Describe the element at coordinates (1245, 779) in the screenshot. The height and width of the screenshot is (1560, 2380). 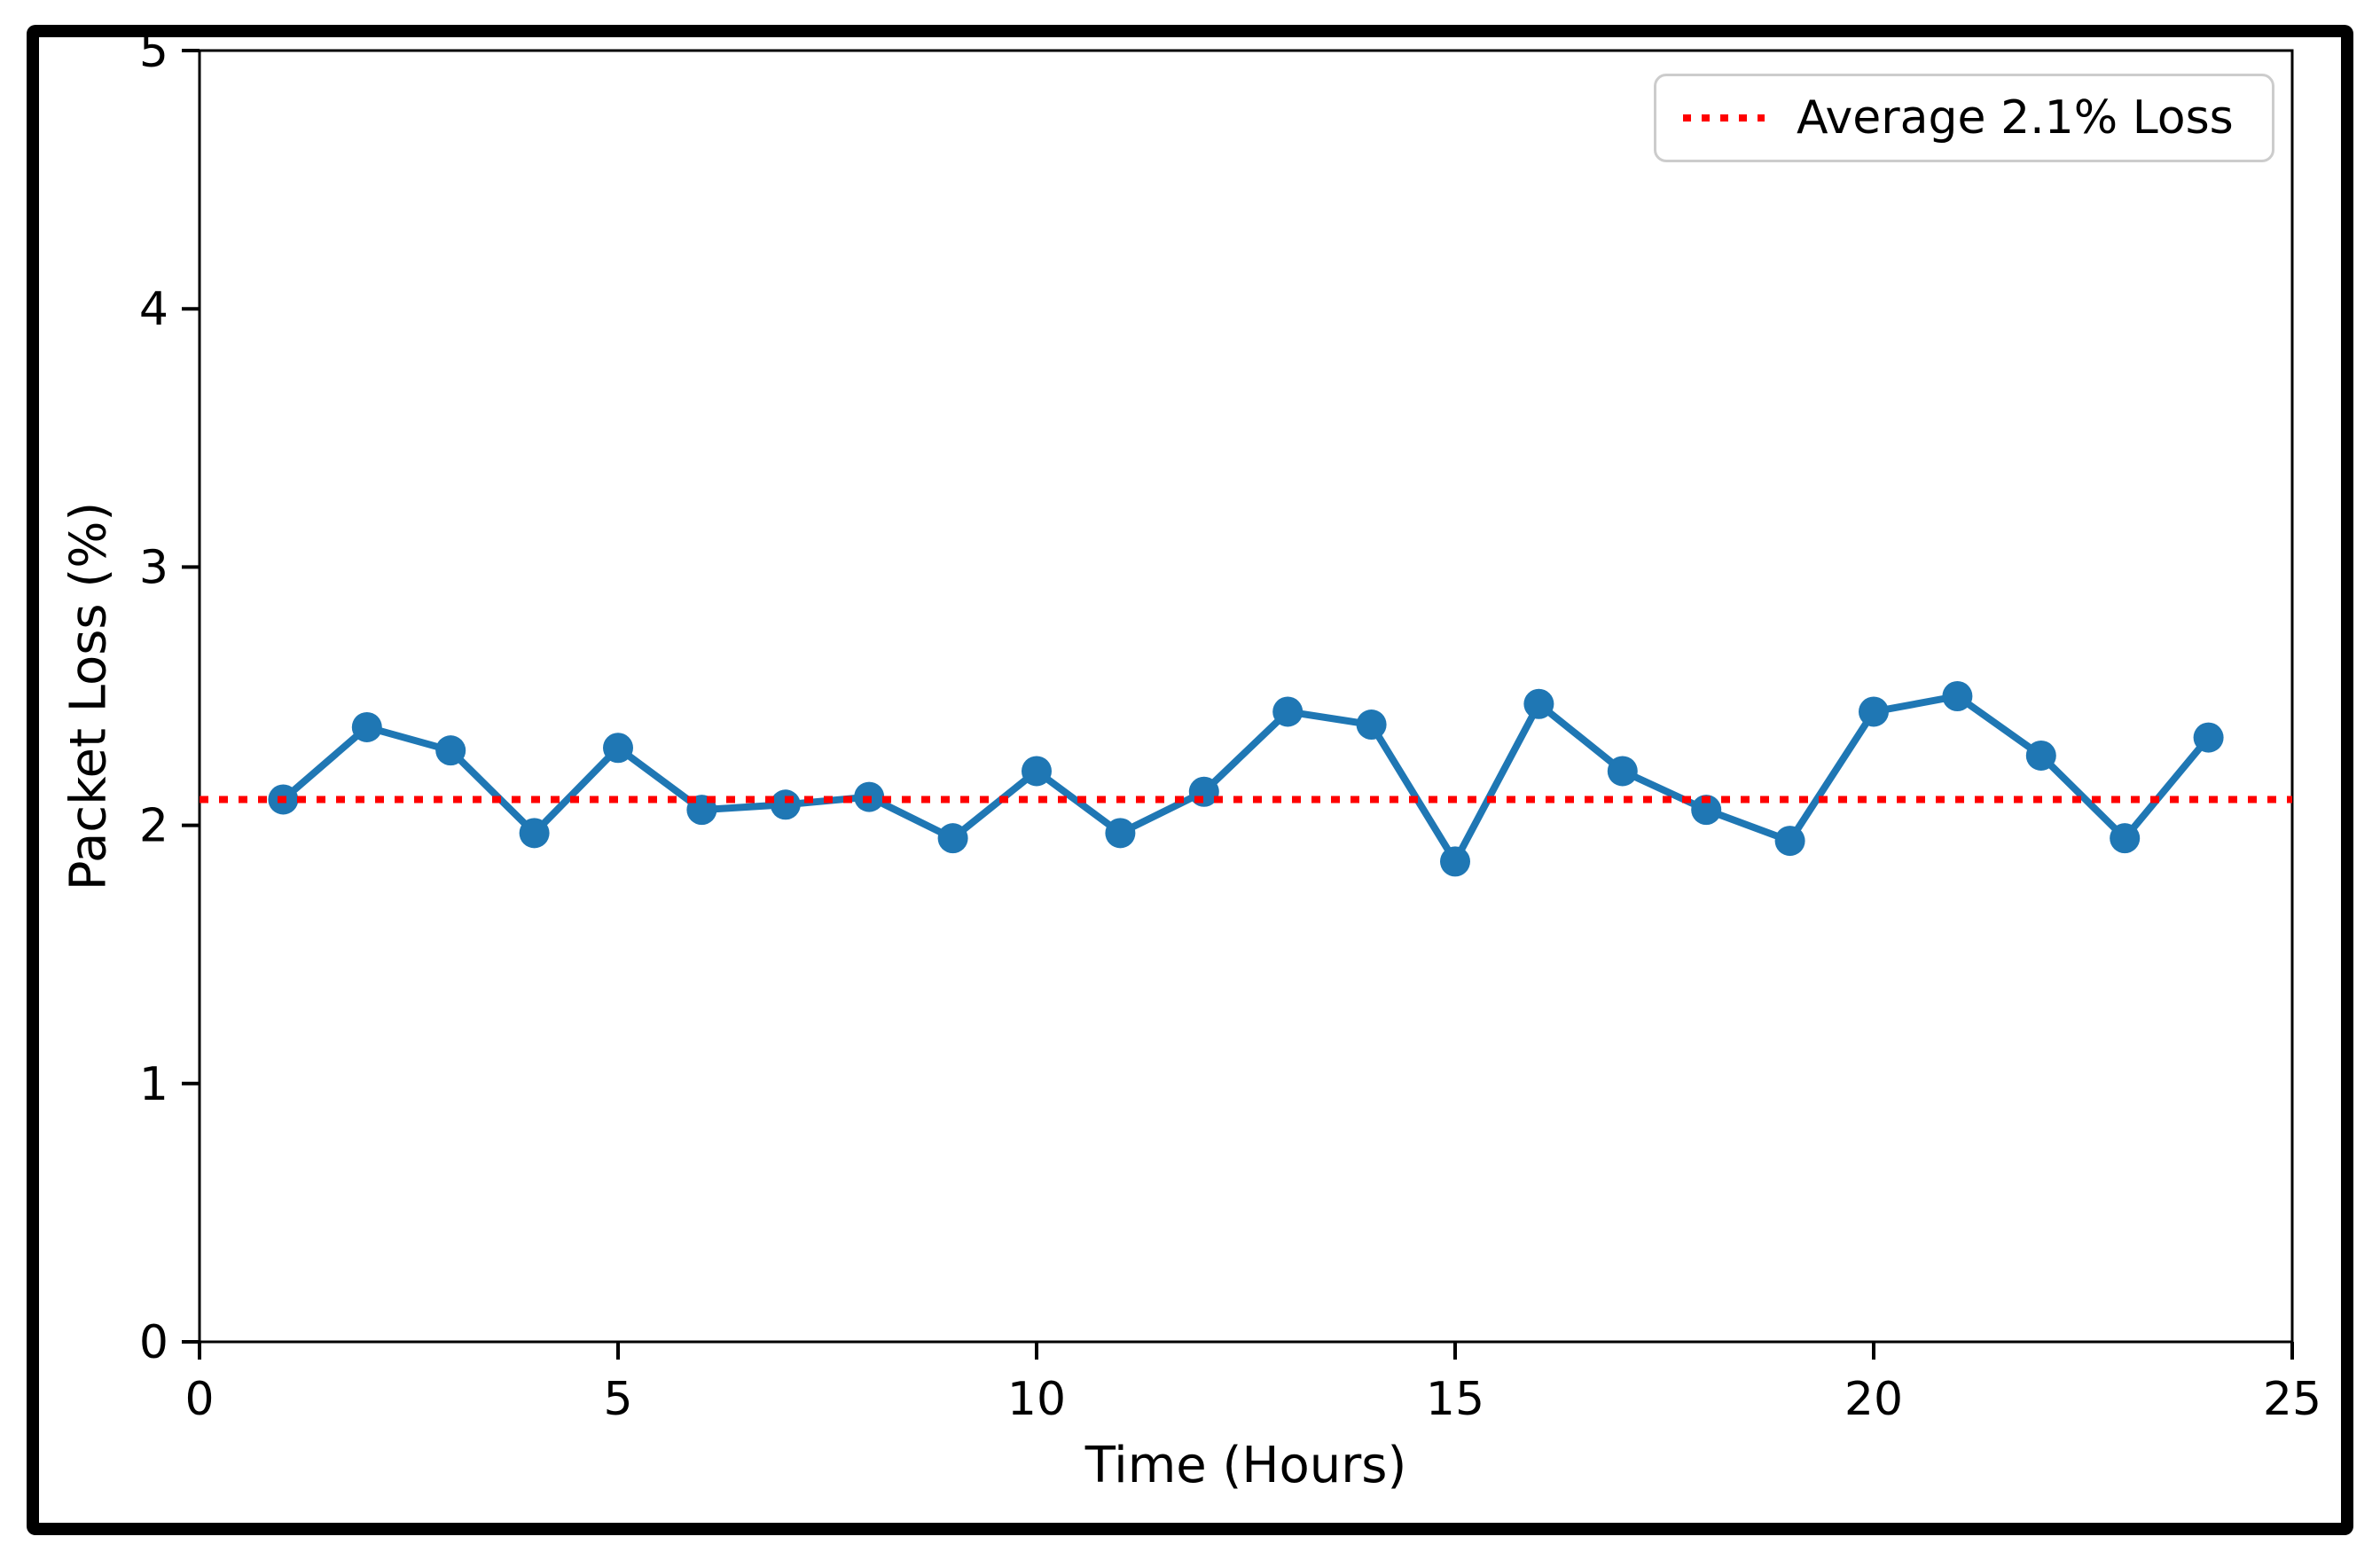
I see `packet-loss-line` at that location.